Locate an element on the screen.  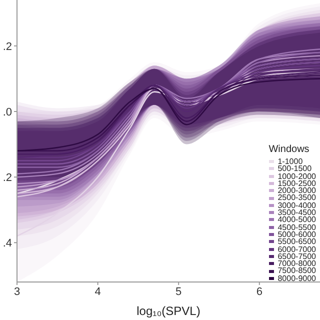
legend-label: 7000-8000 is located at coordinates (297, 263).